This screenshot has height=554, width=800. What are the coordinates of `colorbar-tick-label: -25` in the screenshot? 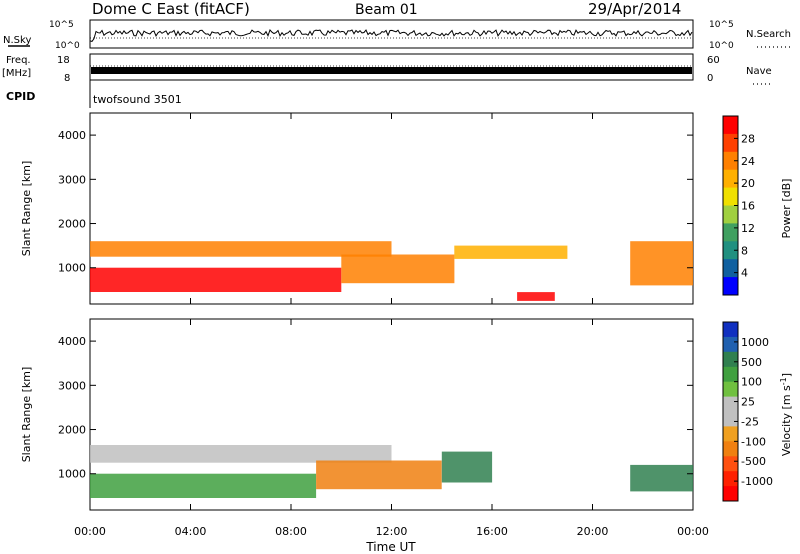 It's located at (750, 421).